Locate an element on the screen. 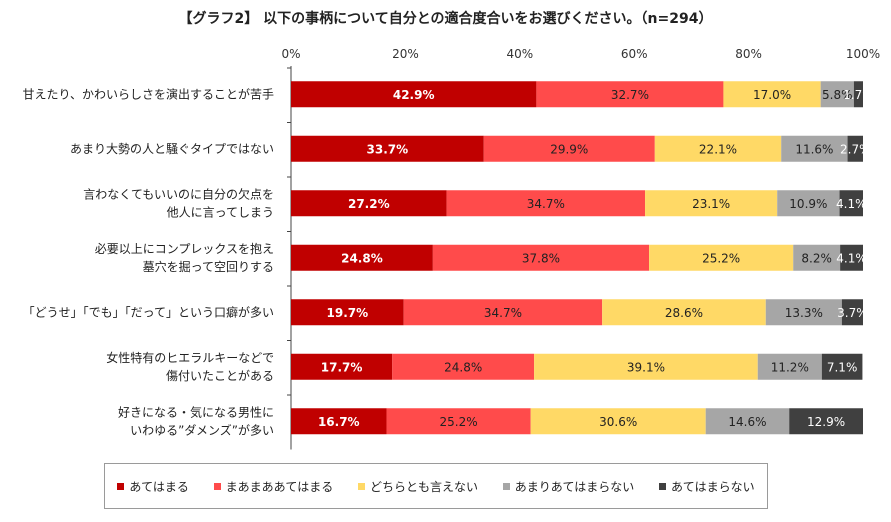 The image size is (891, 522). legend-item: あまりあてはまらない is located at coordinates (568, 486).